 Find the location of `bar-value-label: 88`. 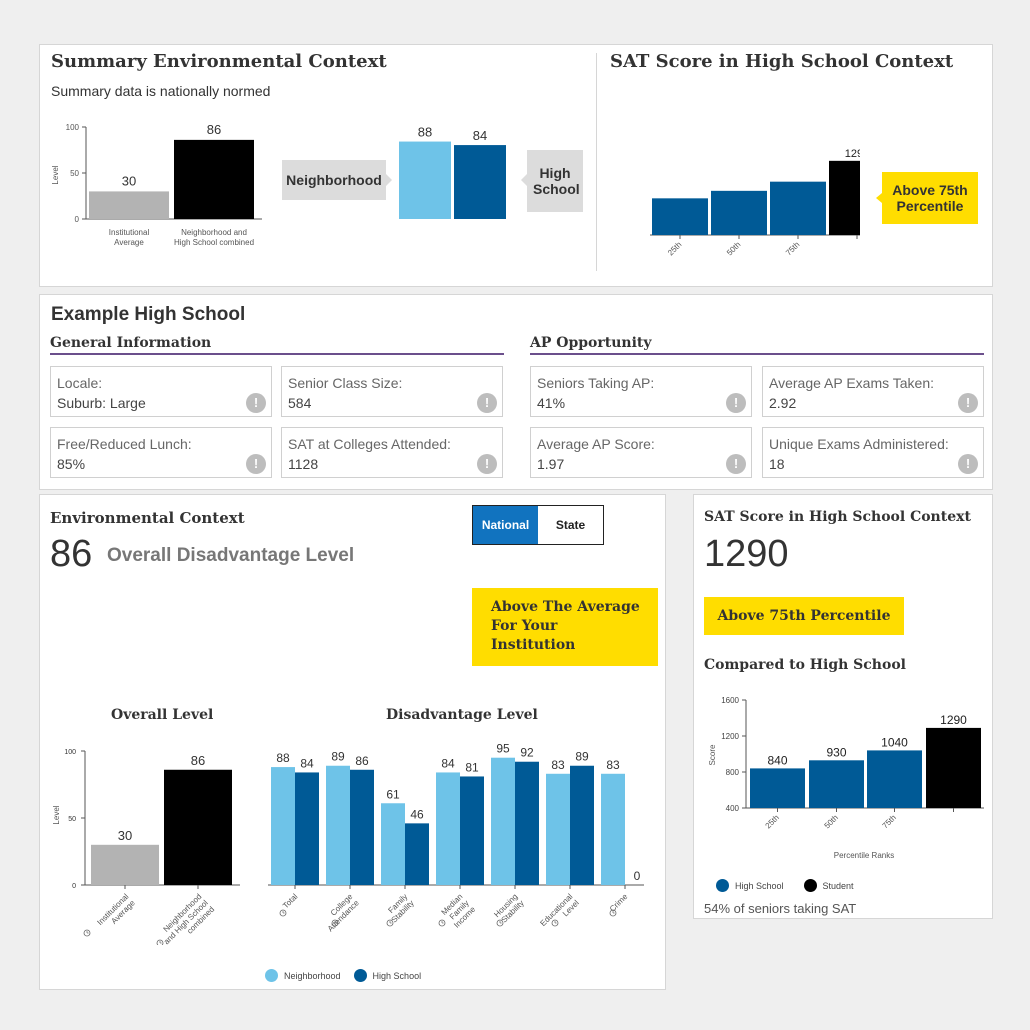

bar-value-label: 88 is located at coordinates (283, 758).